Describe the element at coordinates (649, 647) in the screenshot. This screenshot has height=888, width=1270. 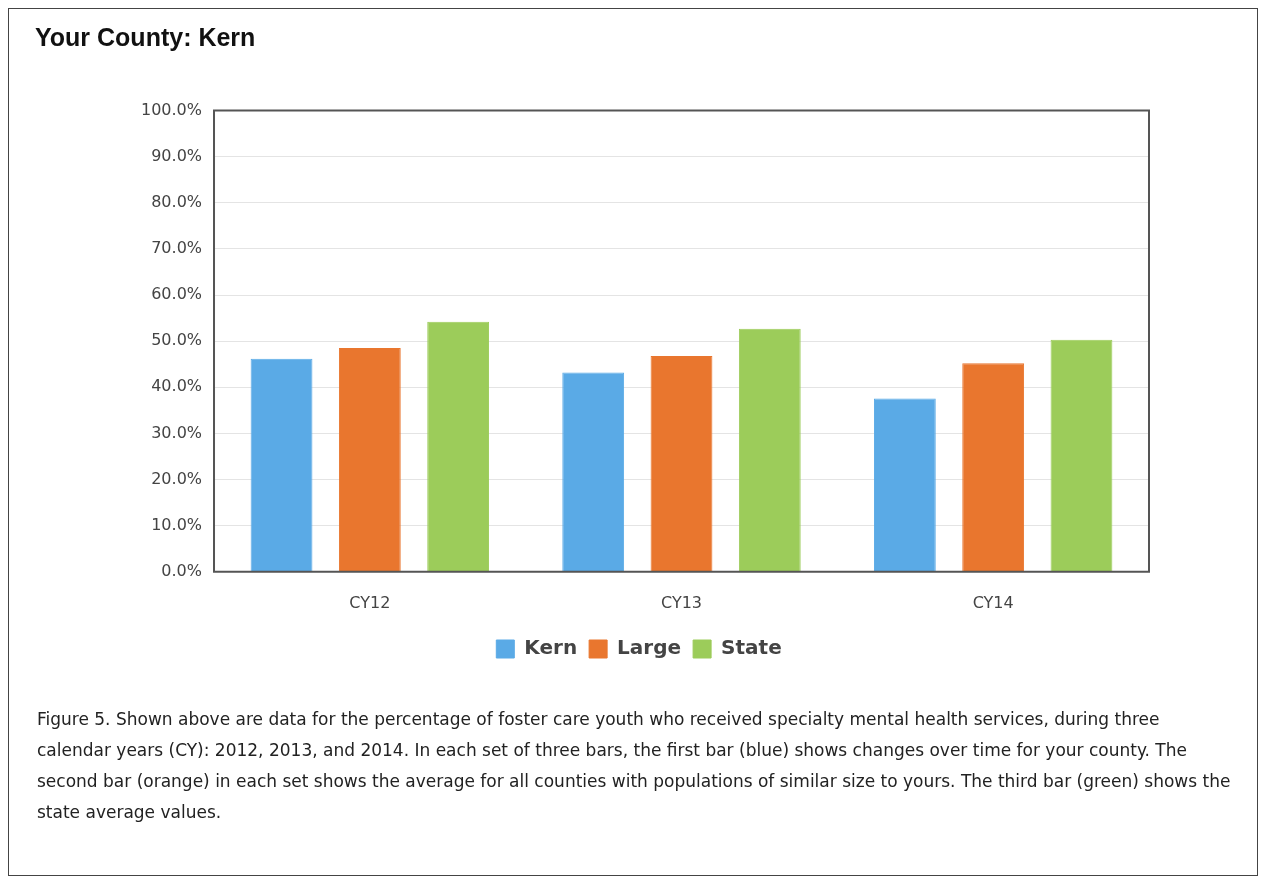
I see `legend-label: Large` at that location.